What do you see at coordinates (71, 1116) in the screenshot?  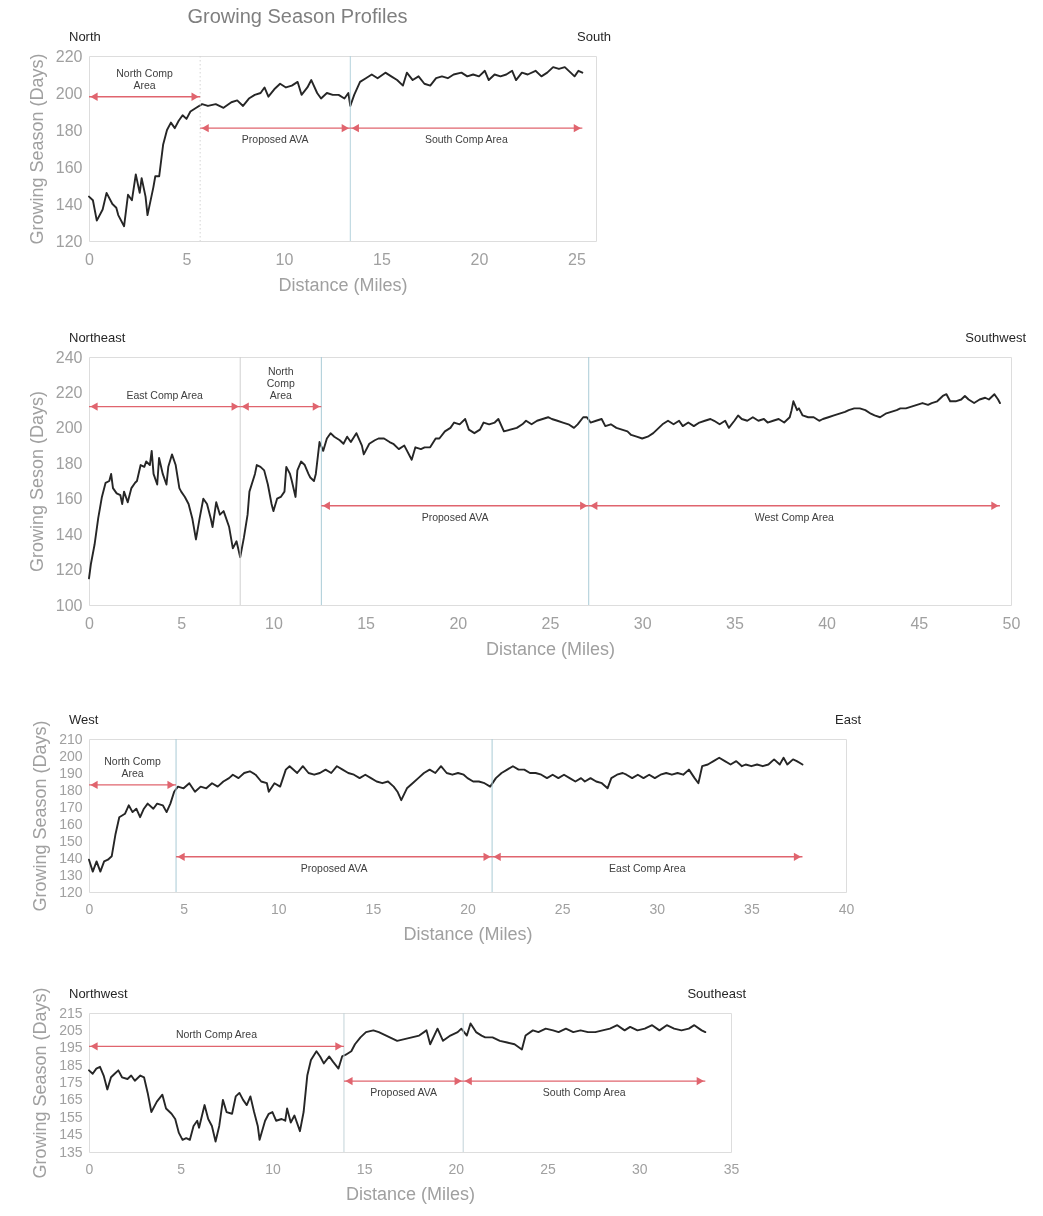 I see `y-tick-label: 155` at bounding box center [71, 1116].